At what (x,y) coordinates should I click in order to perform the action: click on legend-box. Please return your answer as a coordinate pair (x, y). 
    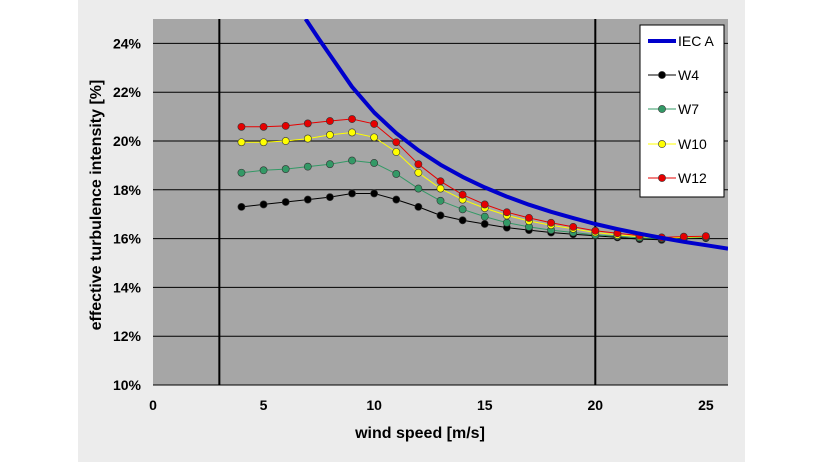
    Looking at the image, I should click on (682, 111).